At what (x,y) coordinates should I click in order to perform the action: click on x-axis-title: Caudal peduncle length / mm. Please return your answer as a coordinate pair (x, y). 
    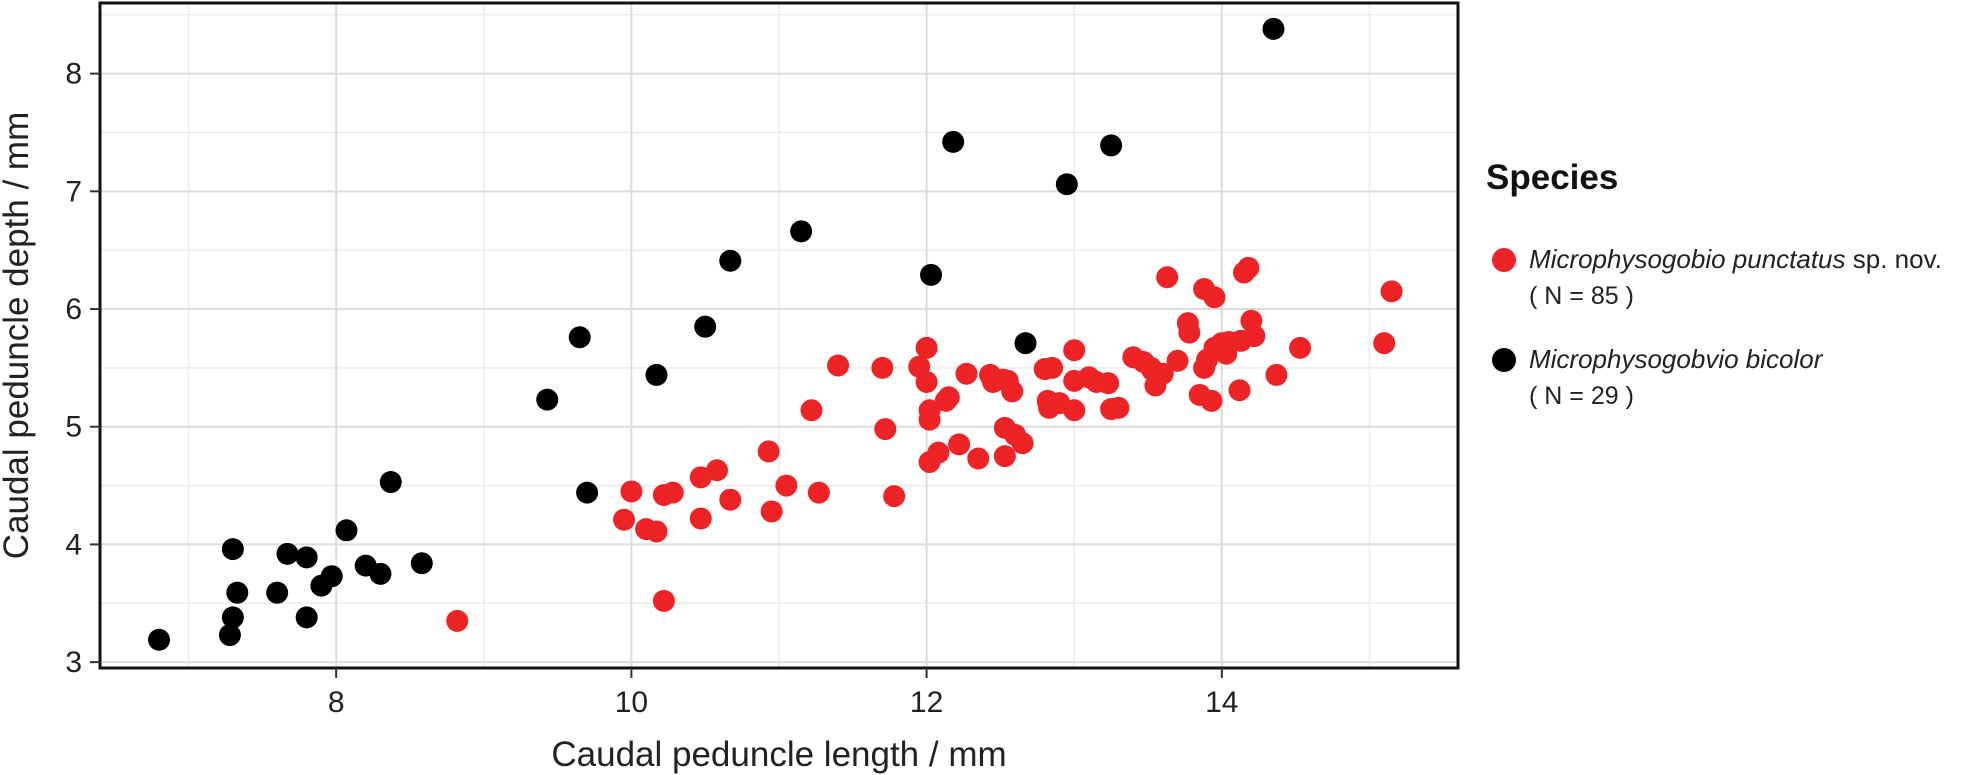
    Looking at the image, I should click on (778, 754).